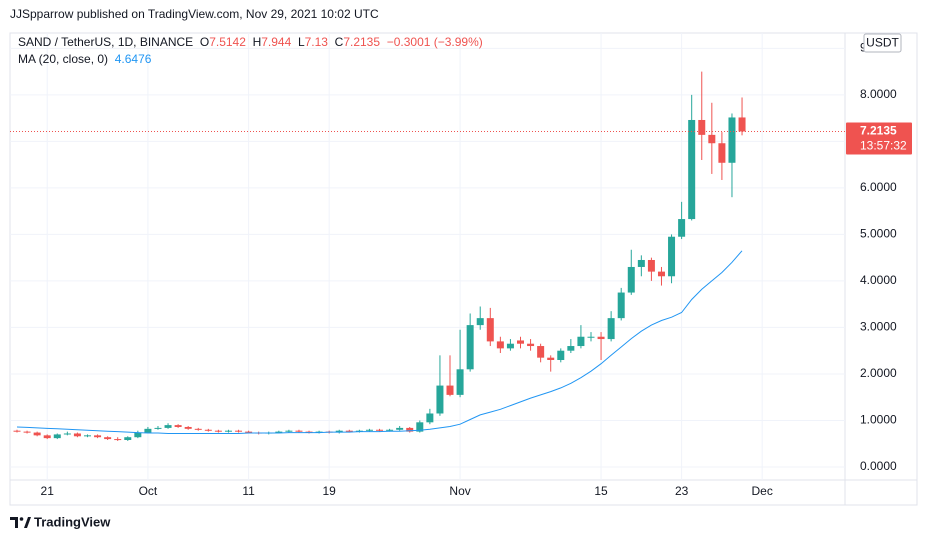 The width and height of the screenshot is (927, 541). What do you see at coordinates (339, 42) in the screenshot?
I see `ohlc-letter: C` at bounding box center [339, 42].